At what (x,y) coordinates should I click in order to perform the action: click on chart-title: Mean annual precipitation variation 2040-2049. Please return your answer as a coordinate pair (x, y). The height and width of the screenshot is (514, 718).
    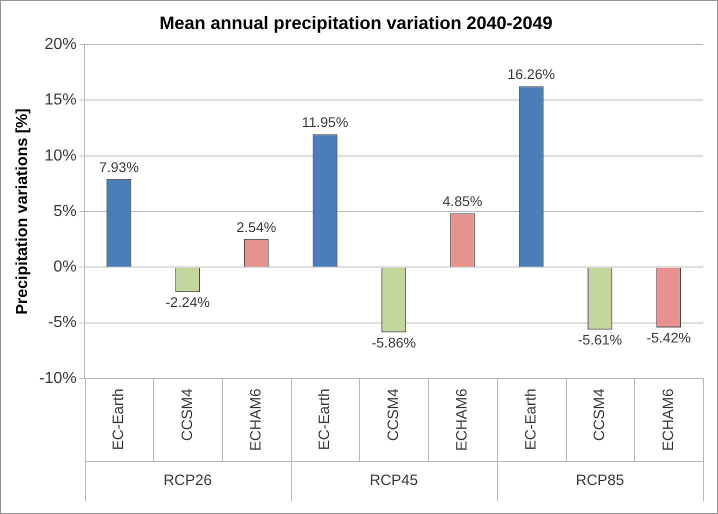
    Looking at the image, I should click on (356, 22).